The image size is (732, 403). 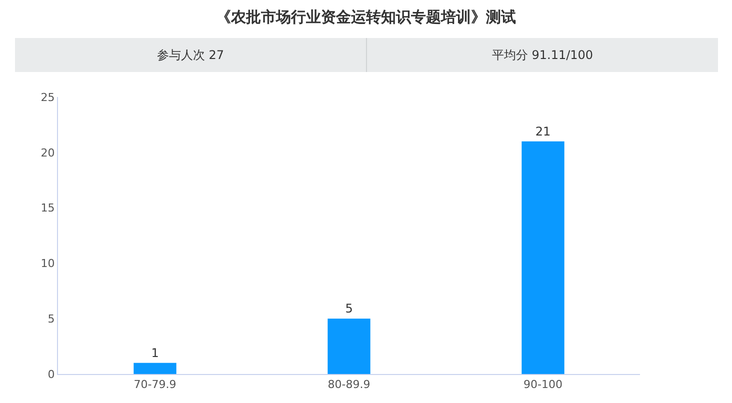 I want to click on data-label: 5, so click(x=349, y=309).